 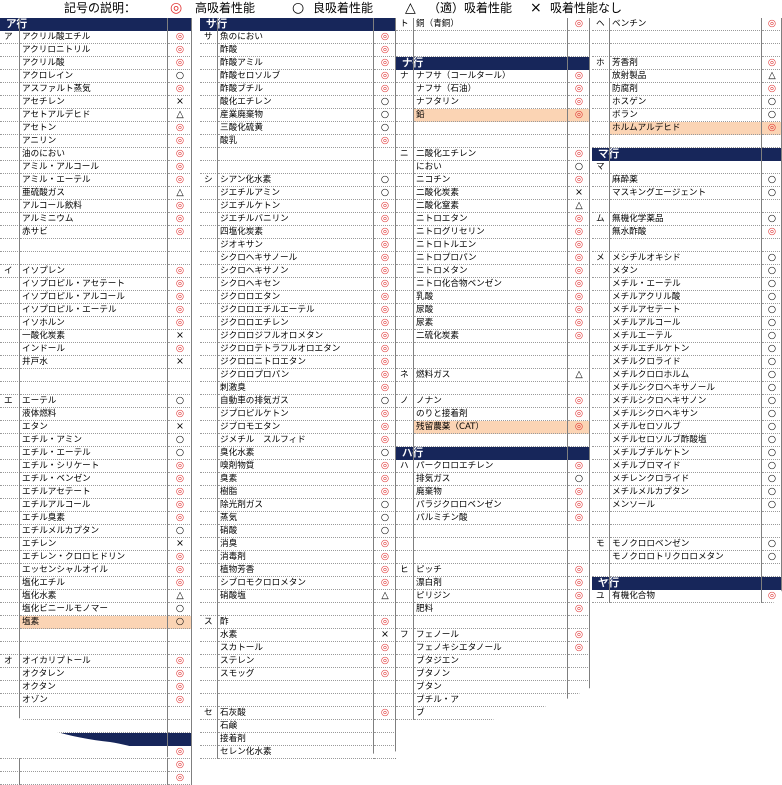 I want to click on substance-name: ジクロロエチレン, so click(x=296, y=323).